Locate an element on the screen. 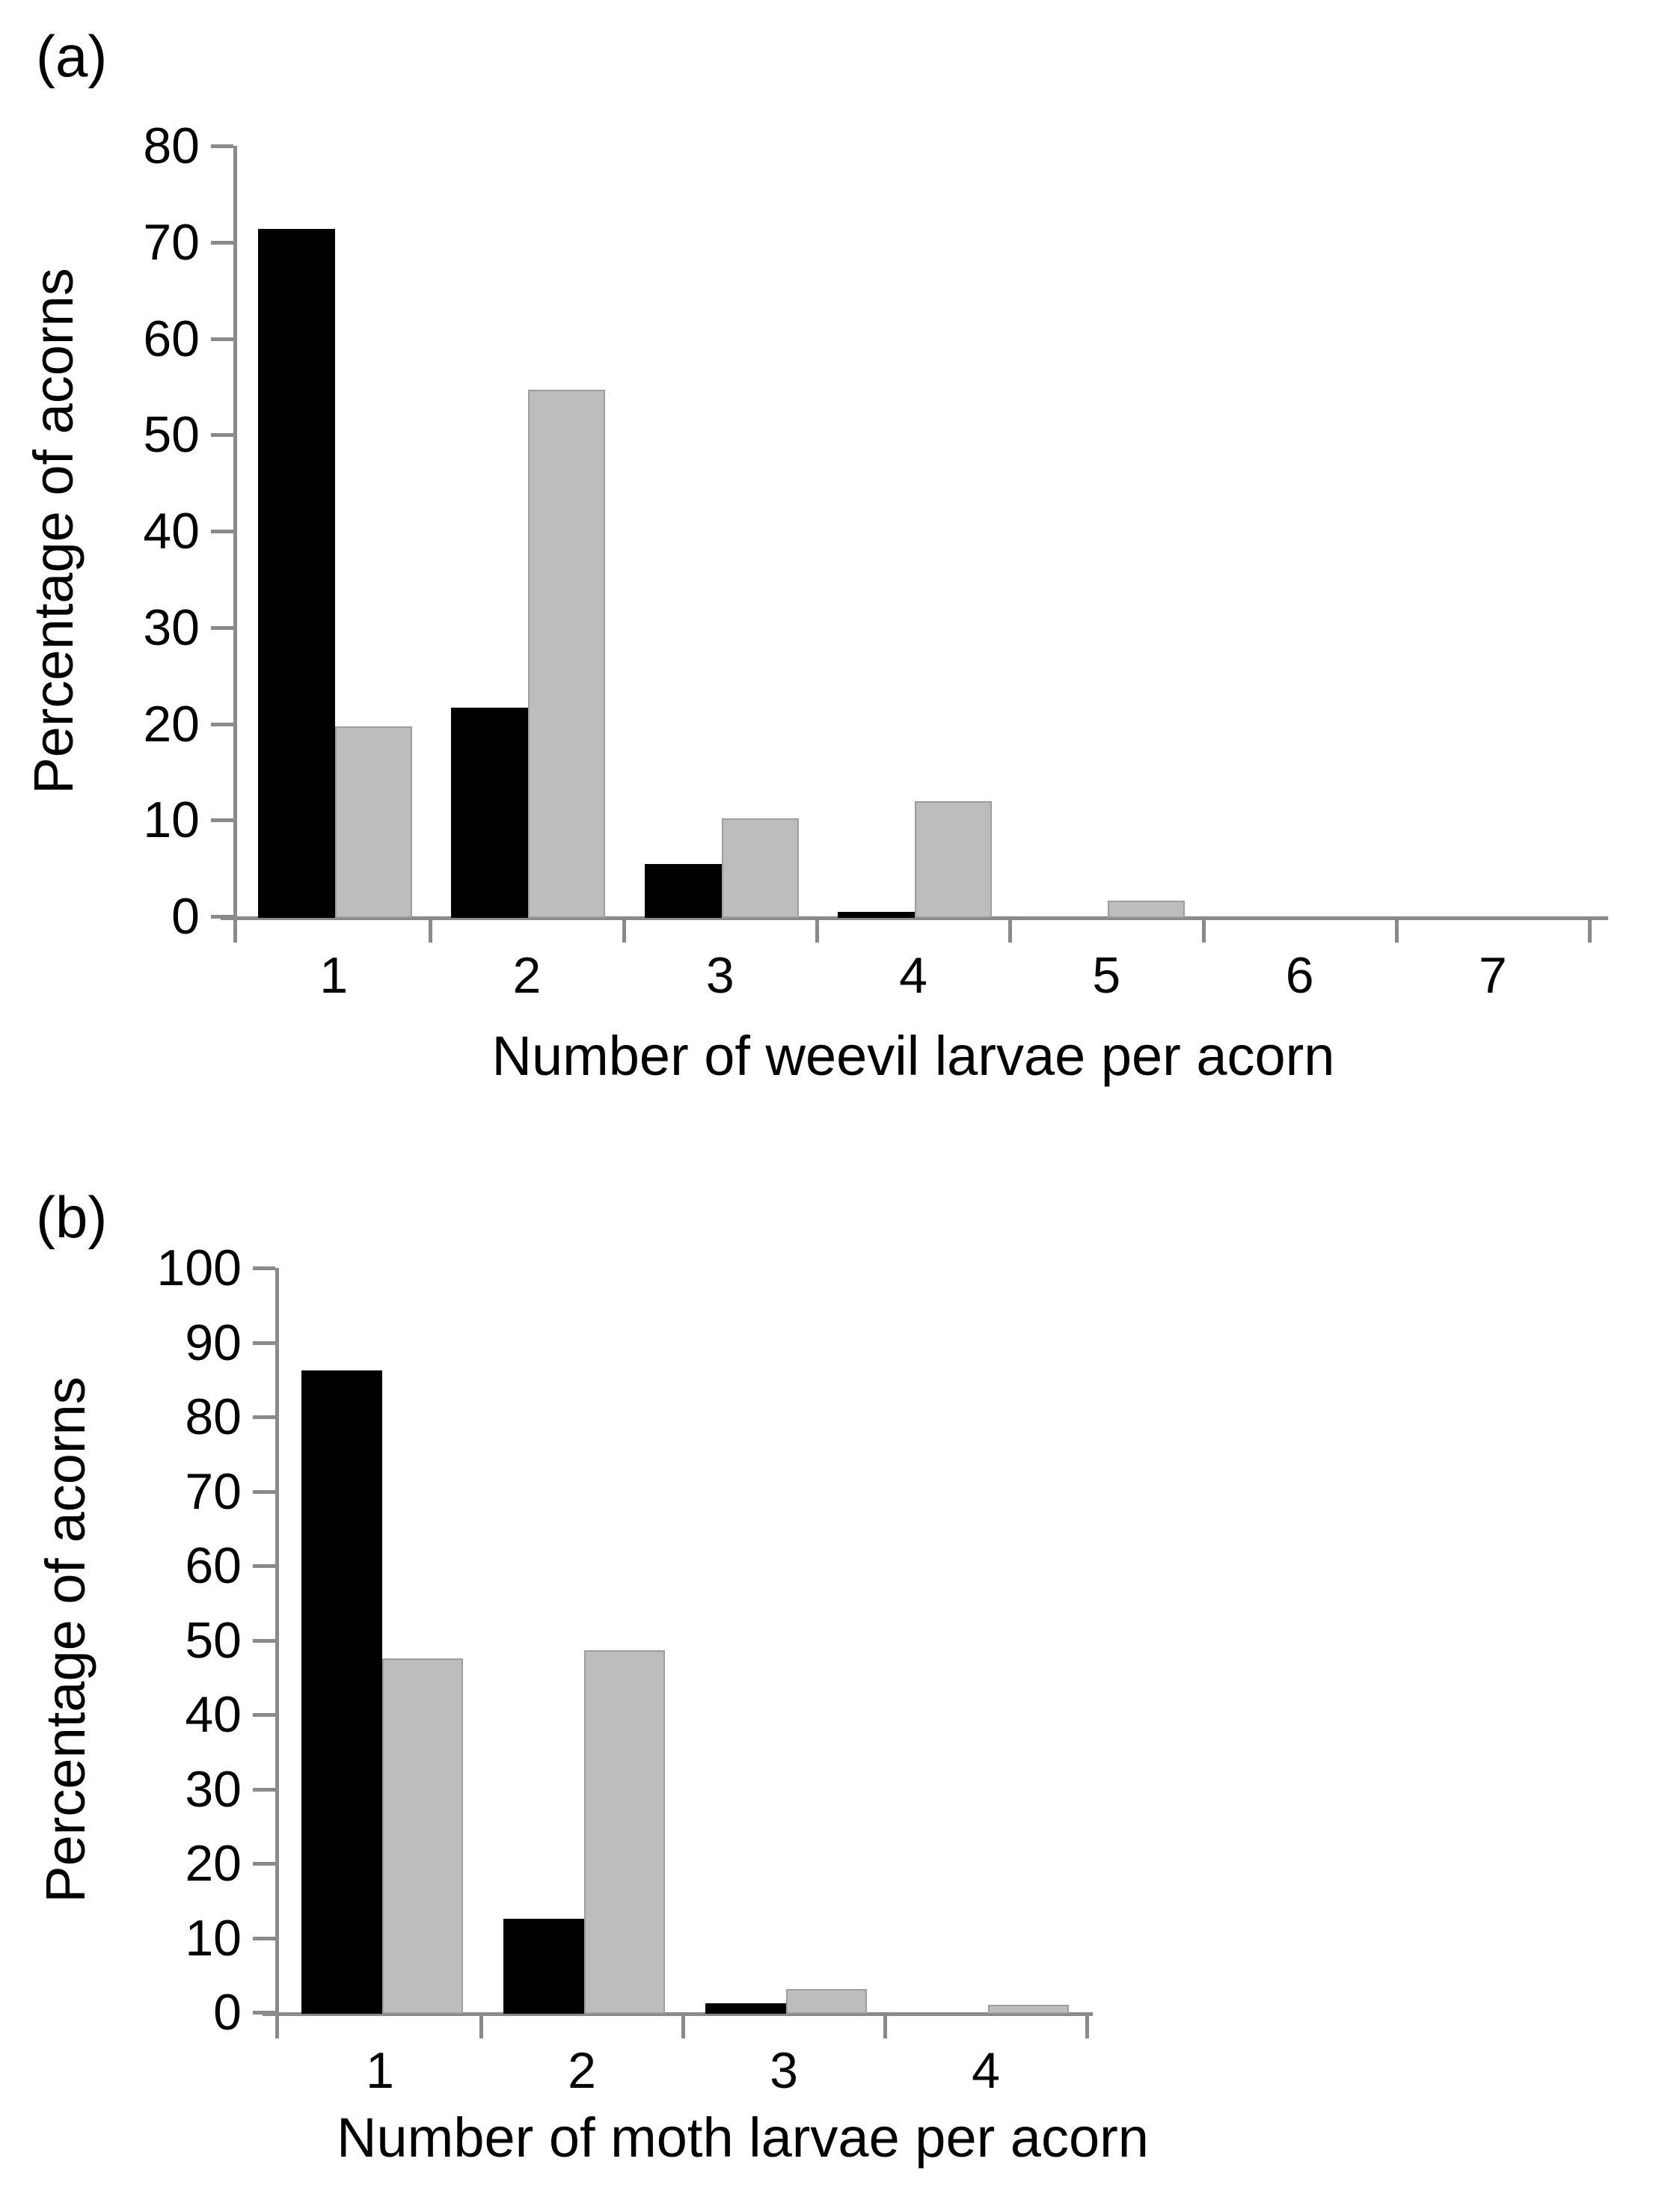  x-axis-title-a: Number of weevil larvae per acorn is located at coordinates (913, 1056).